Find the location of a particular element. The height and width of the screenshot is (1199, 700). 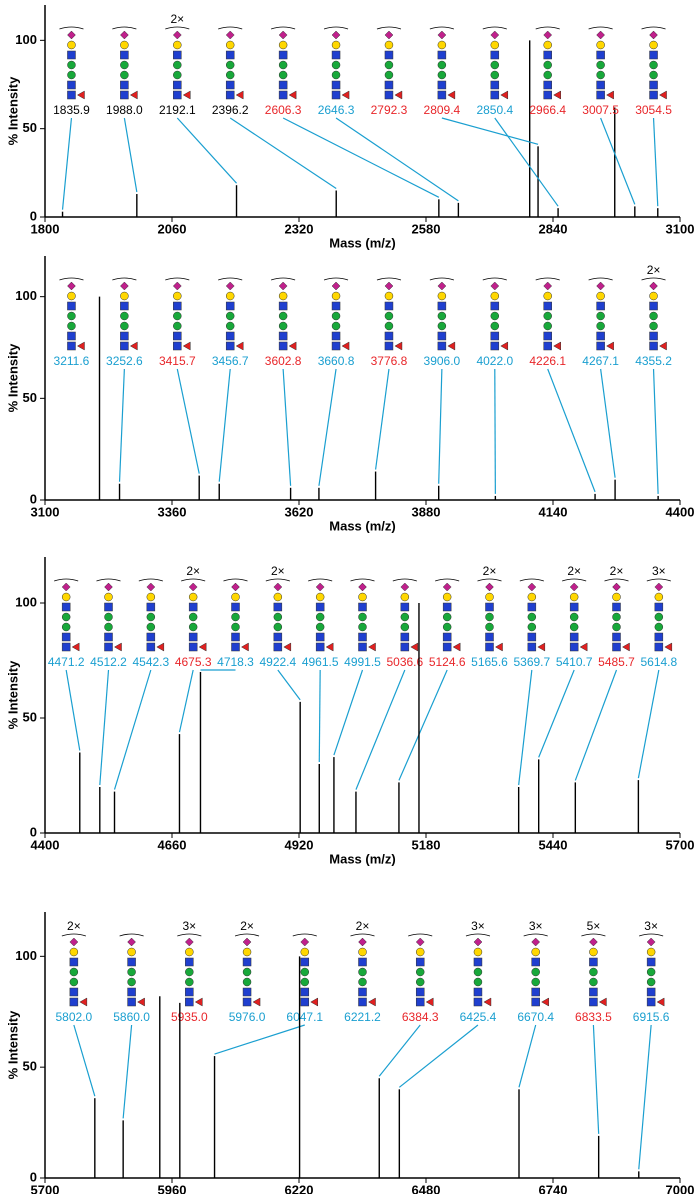

peak-label: 5614.8 is located at coordinates (658, 662).